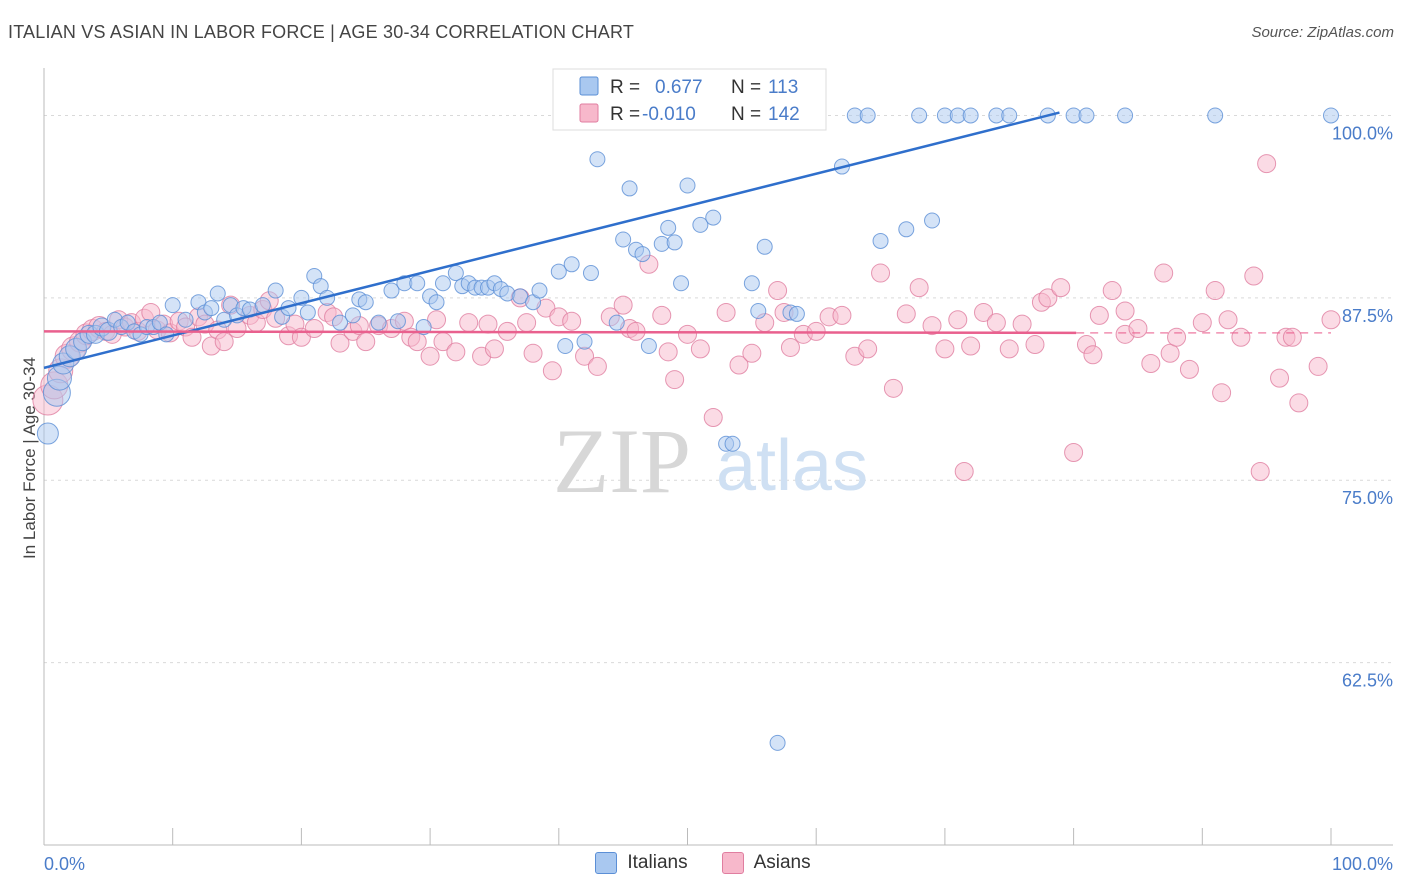 The image size is (1406, 892). I want to click on y-tick-label-3: 100.0%, so click(1362, 133).